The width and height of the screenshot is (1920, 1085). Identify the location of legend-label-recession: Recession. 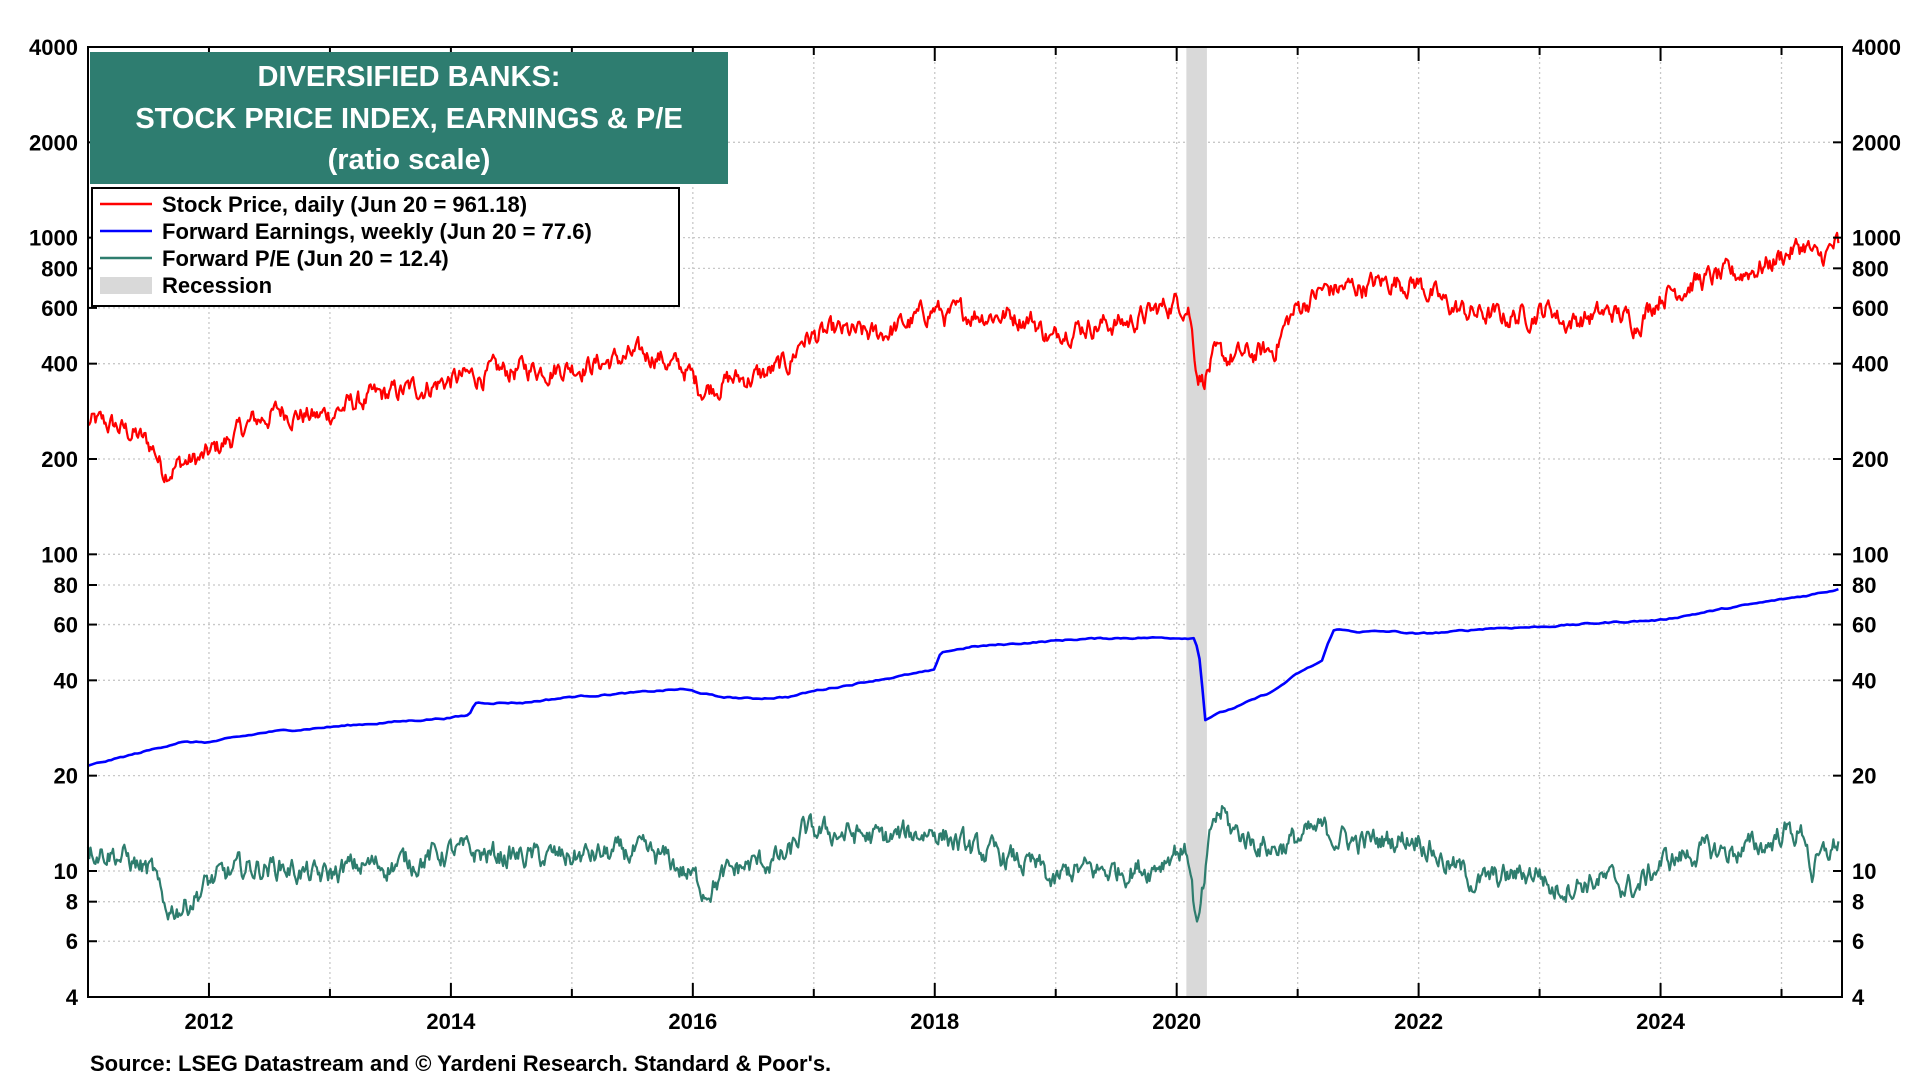
(217, 285).